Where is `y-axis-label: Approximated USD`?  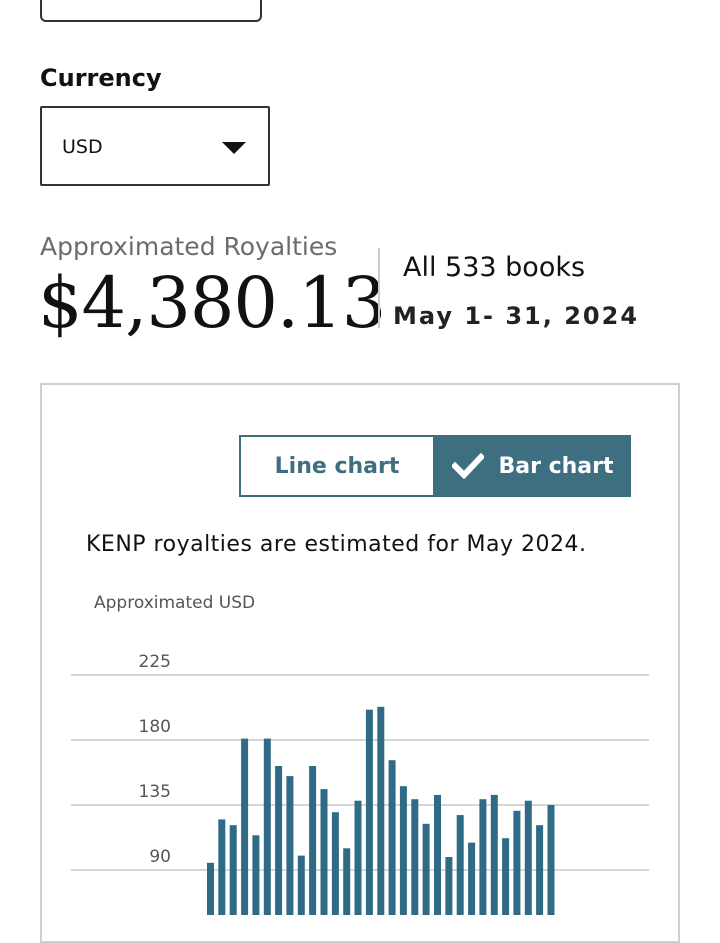 y-axis-label: Approximated USD is located at coordinates (174, 603).